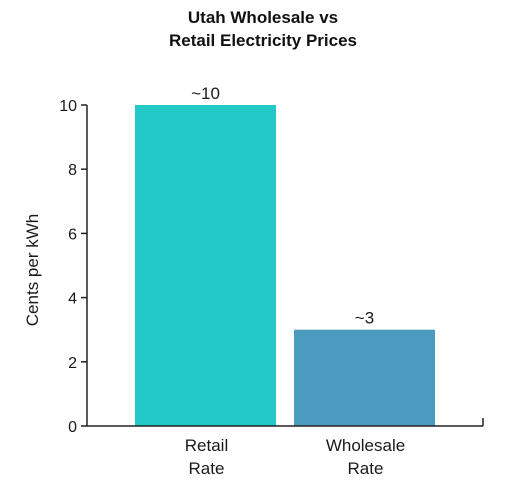 The height and width of the screenshot is (486, 512). Describe the element at coordinates (365, 445) in the screenshot. I see `x-category-label-2-line-1: Wholesale` at that location.